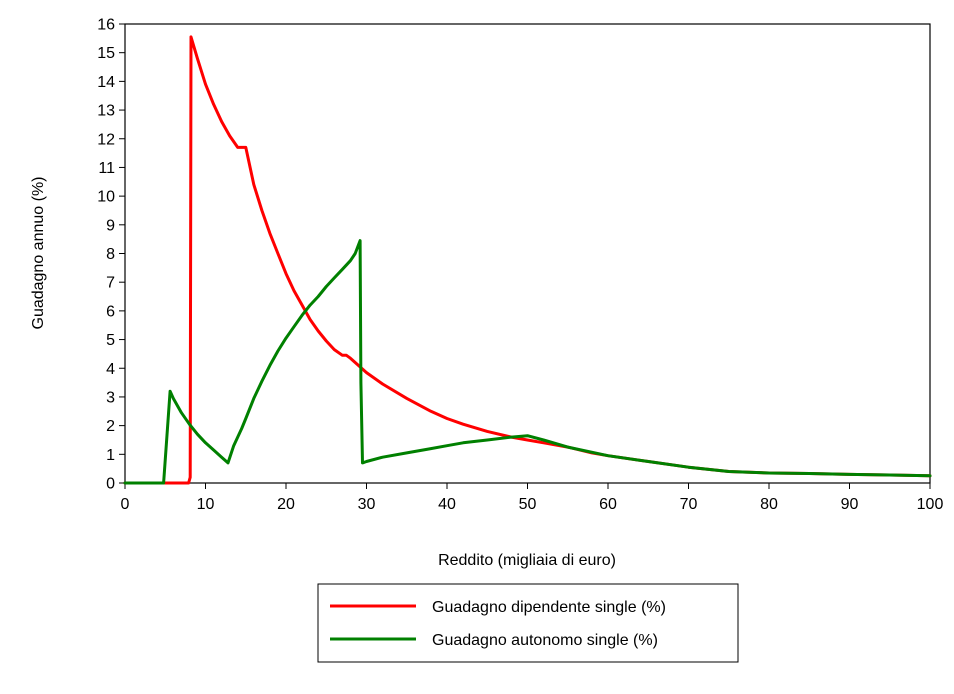 This screenshot has height=694, width=954. What do you see at coordinates (689, 504) in the screenshot?
I see `x-tick-label: 70` at bounding box center [689, 504].